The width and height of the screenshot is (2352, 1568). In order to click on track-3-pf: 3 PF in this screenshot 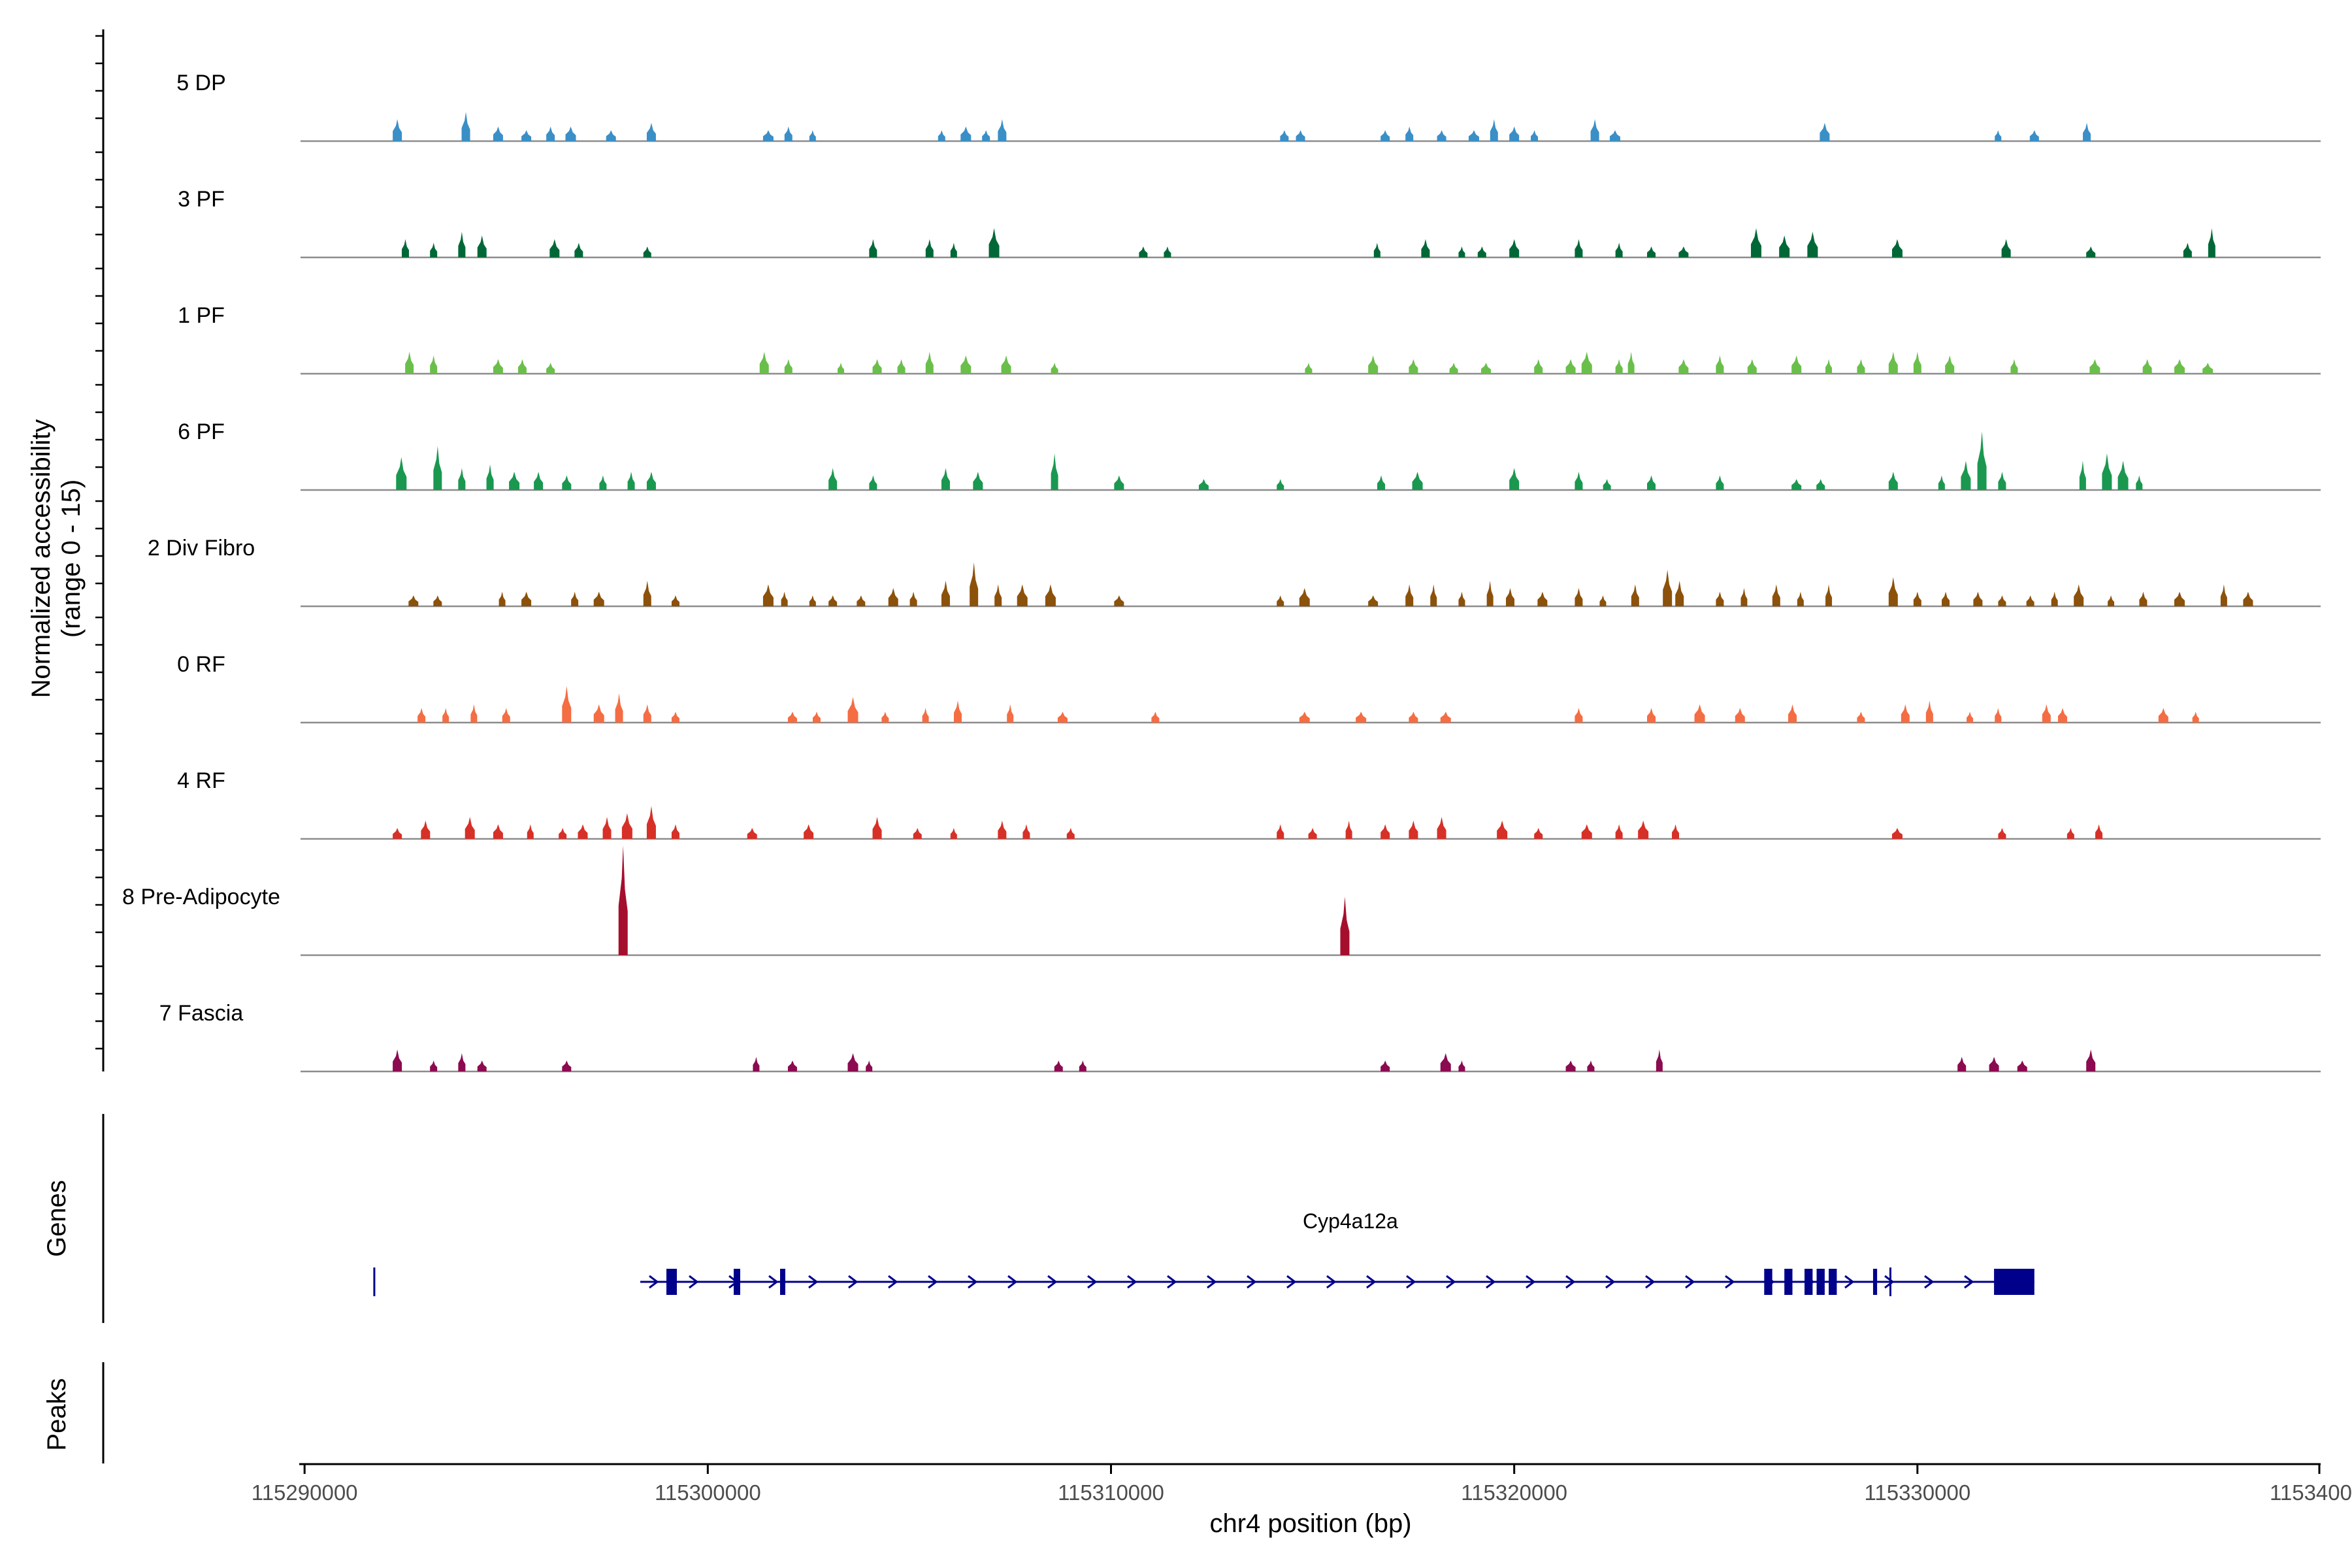, I will do `click(1249, 223)`.